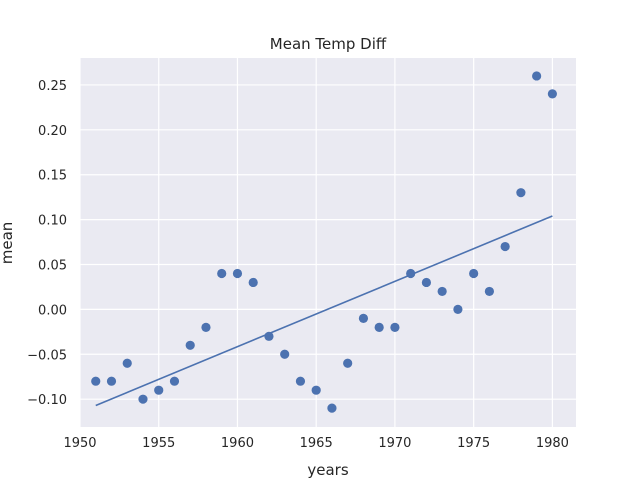 The width and height of the screenshot is (640, 480). I want to click on y-tick-label: 0.25, so click(52, 86).